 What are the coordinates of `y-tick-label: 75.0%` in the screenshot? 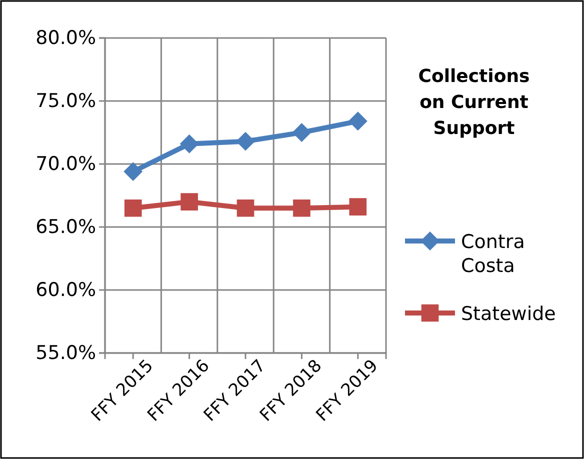 It's located at (66, 101).